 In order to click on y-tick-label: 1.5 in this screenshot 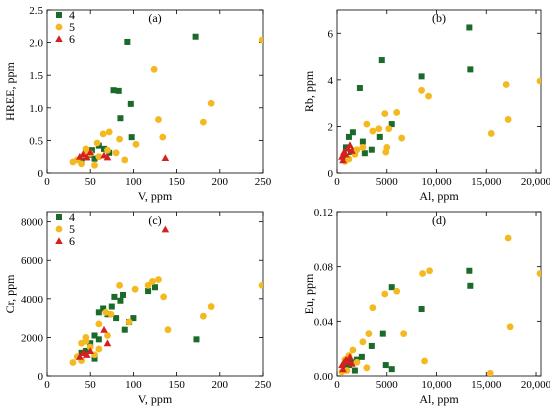, I will do `click(36, 76)`.